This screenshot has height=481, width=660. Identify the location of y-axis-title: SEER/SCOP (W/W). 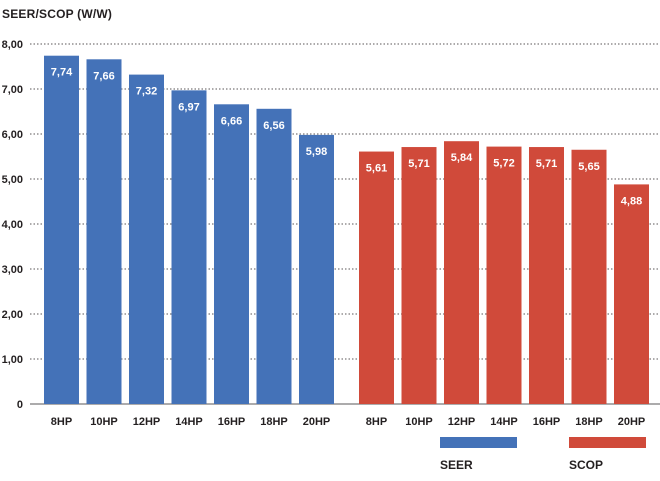
(57, 14).